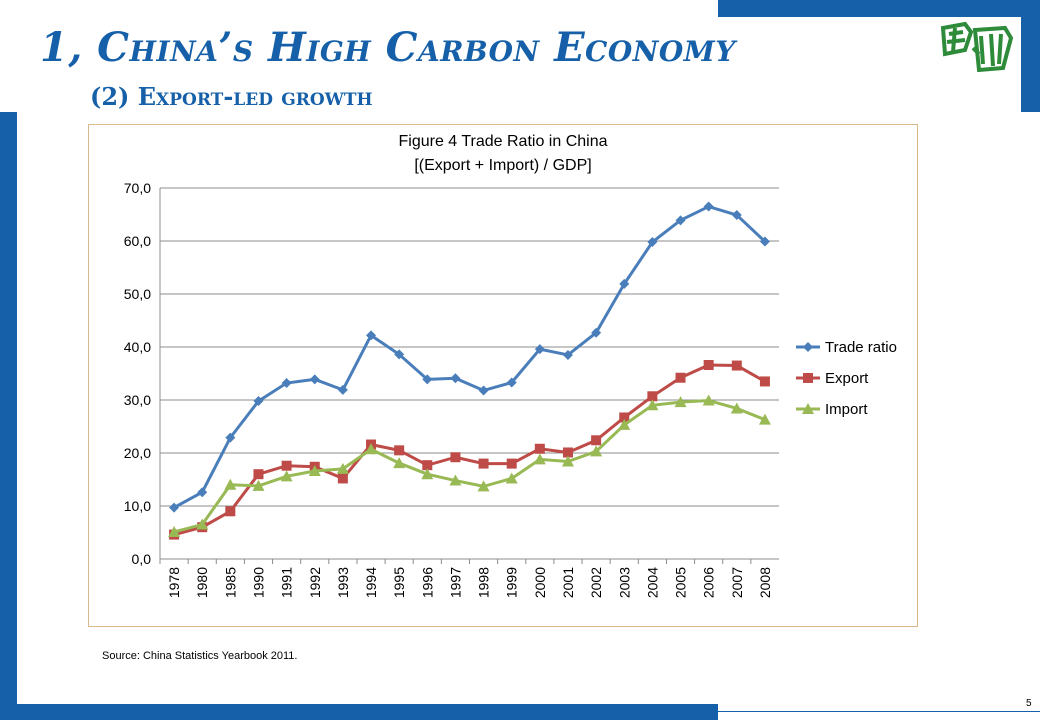 The height and width of the screenshot is (720, 1040). I want to click on x-tick-label: 2003, so click(624, 582).